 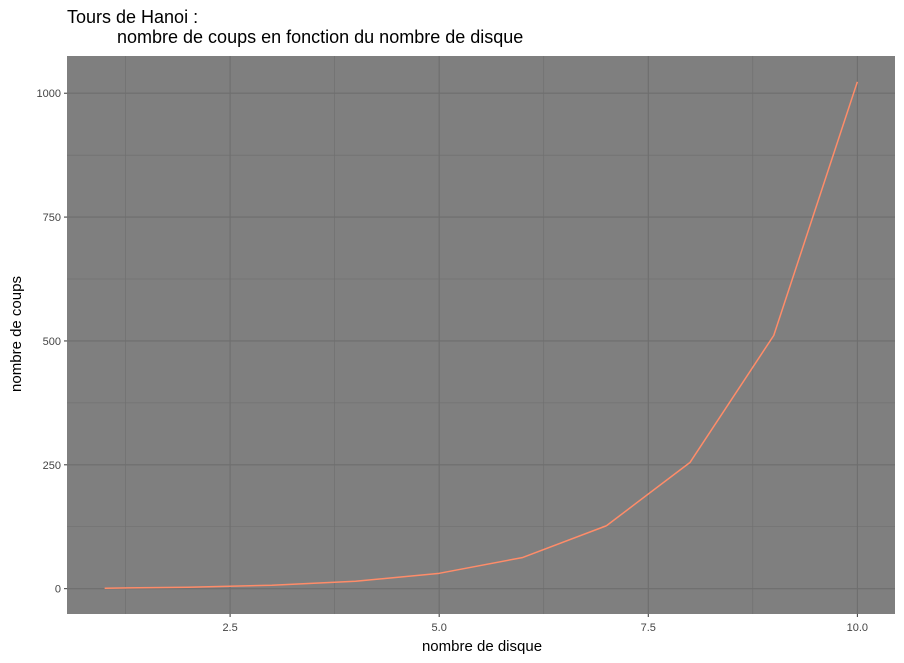 I want to click on y-tick-label: 250, so click(x=52, y=466).